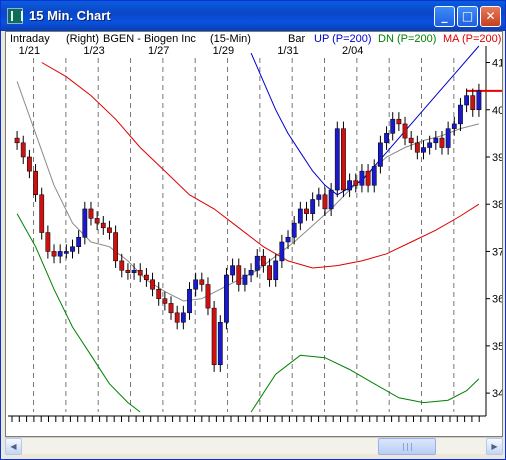  What do you see at coordinates (352, 51) in the screenshot?
I see `x-label: 2/04` at bounding box center [352, 51].